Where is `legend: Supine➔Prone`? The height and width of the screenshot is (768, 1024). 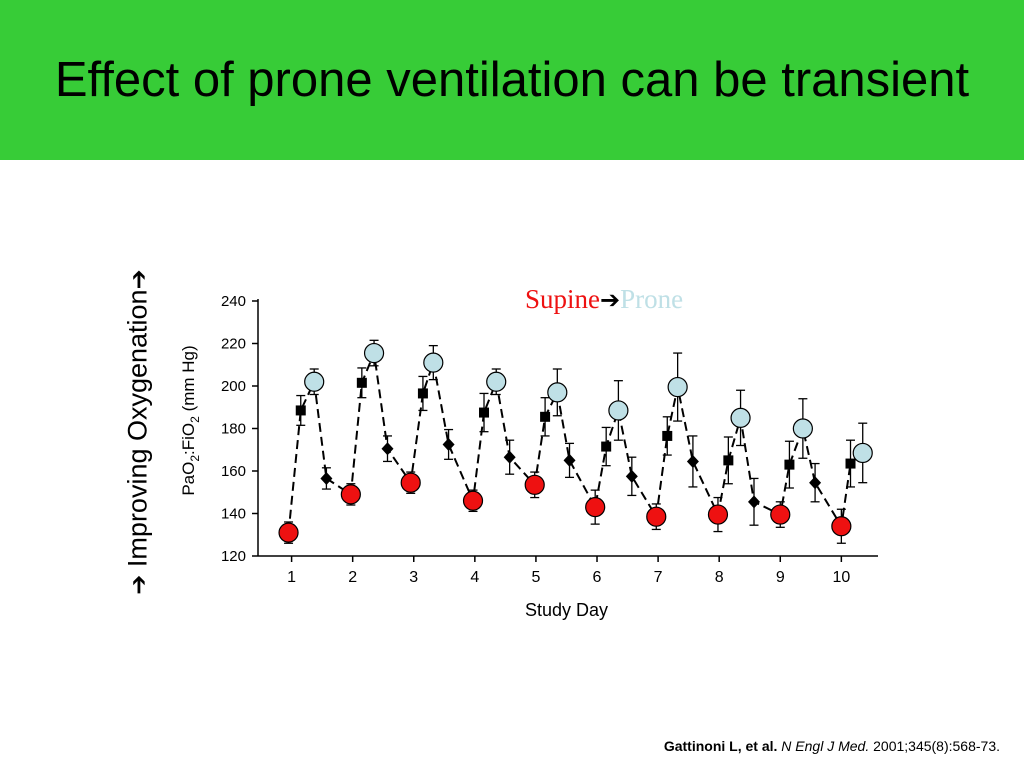 legend: Supine➔Prone is located at coordinates (604, 299).